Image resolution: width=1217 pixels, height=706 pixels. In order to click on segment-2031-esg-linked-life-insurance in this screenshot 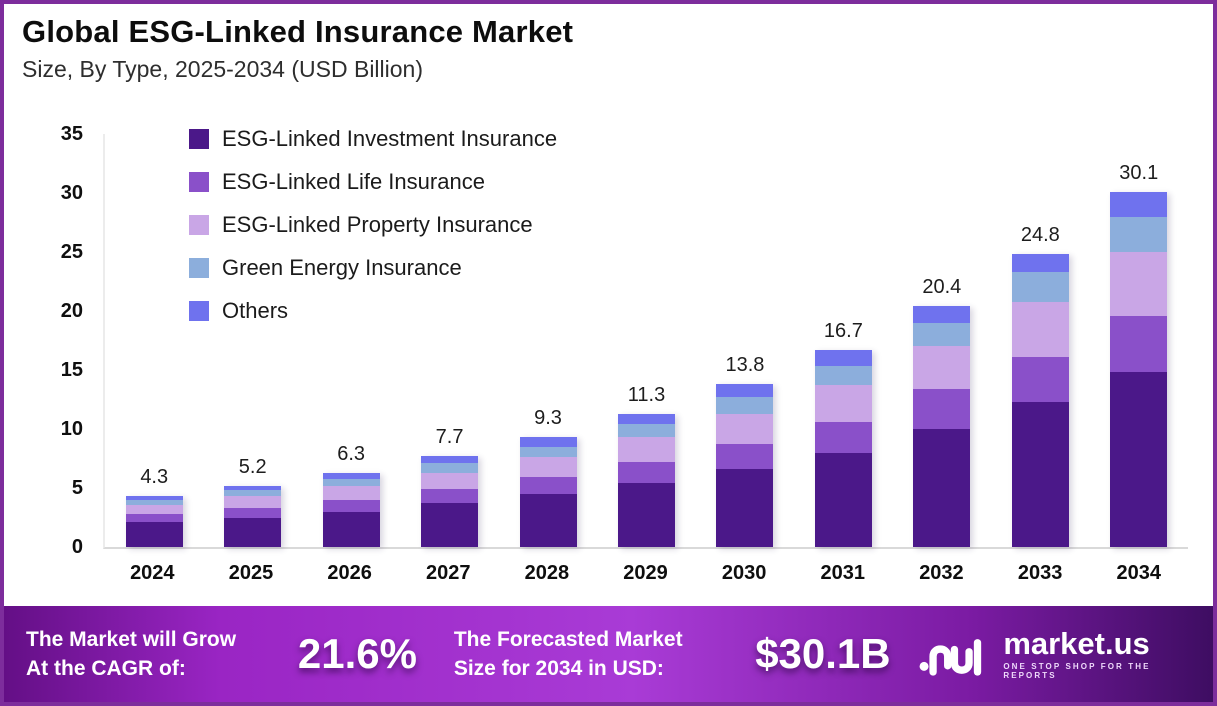, I will do `click(843, 437)`.